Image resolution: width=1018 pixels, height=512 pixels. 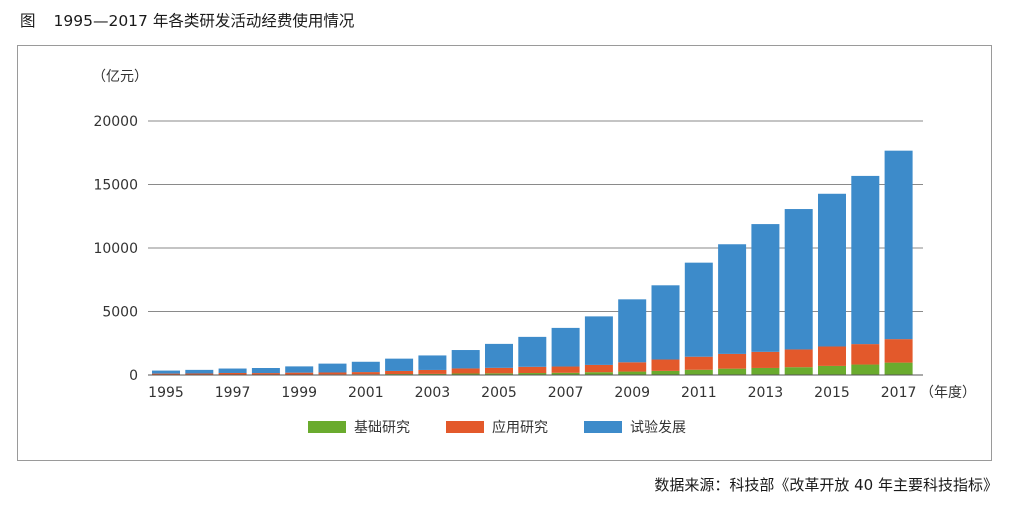 I want to click on x-axis-unit-label: （年度）, so click(x=948, y=393).